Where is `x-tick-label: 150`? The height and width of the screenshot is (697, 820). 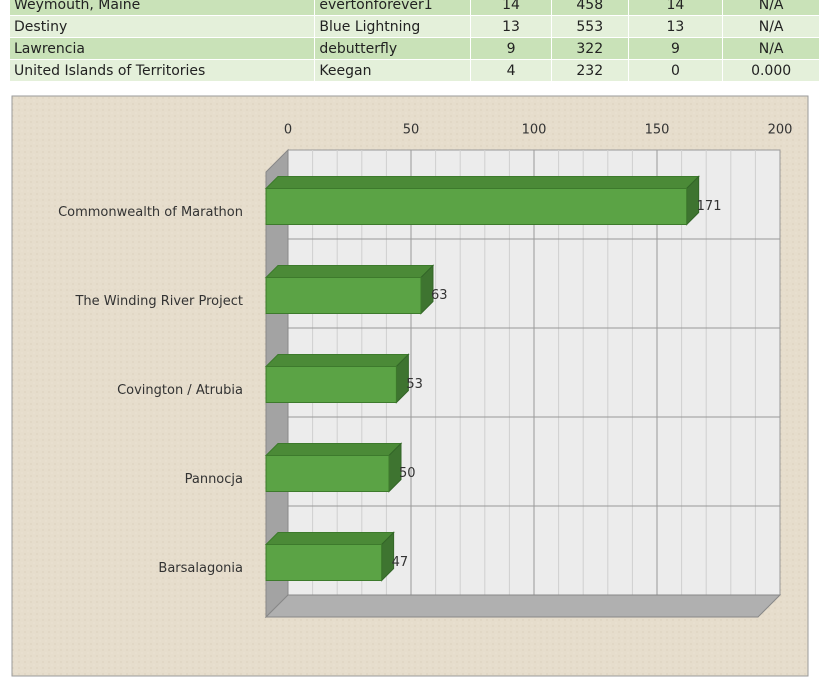
x-tick-label: 150 is located at coordinates (657, 130).